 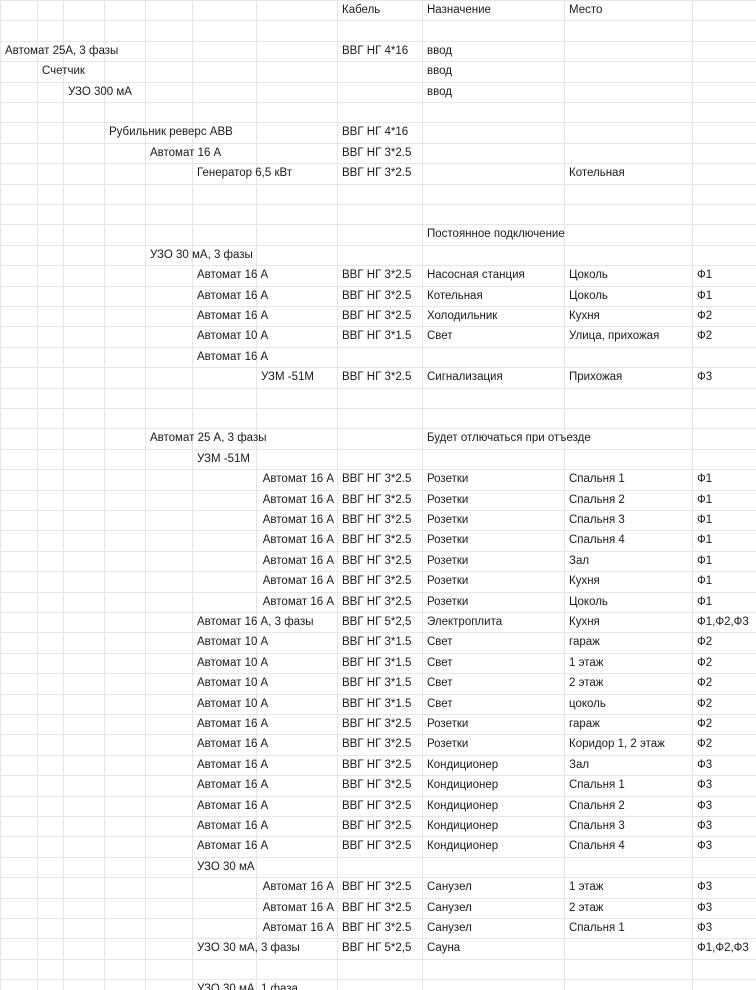 I want to click on cell-A9, so click(x=19, y=174).